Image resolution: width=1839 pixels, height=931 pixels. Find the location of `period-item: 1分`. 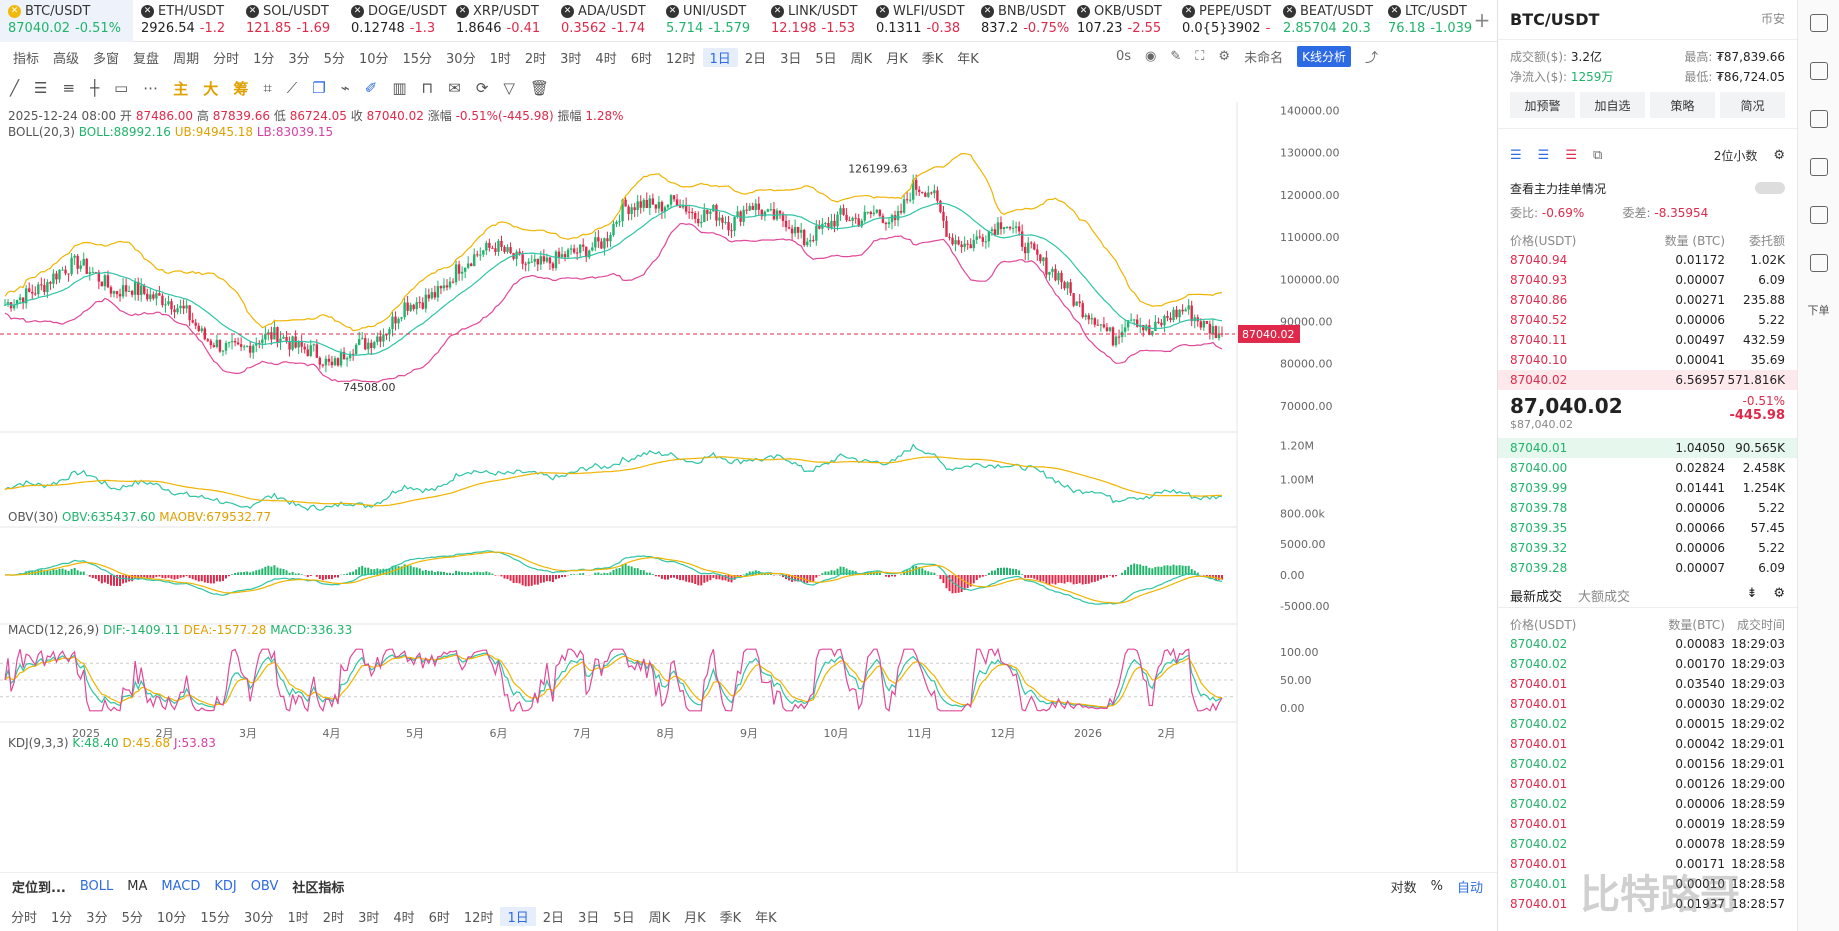

period-item: 1分 is located at coordinates (62, 918).